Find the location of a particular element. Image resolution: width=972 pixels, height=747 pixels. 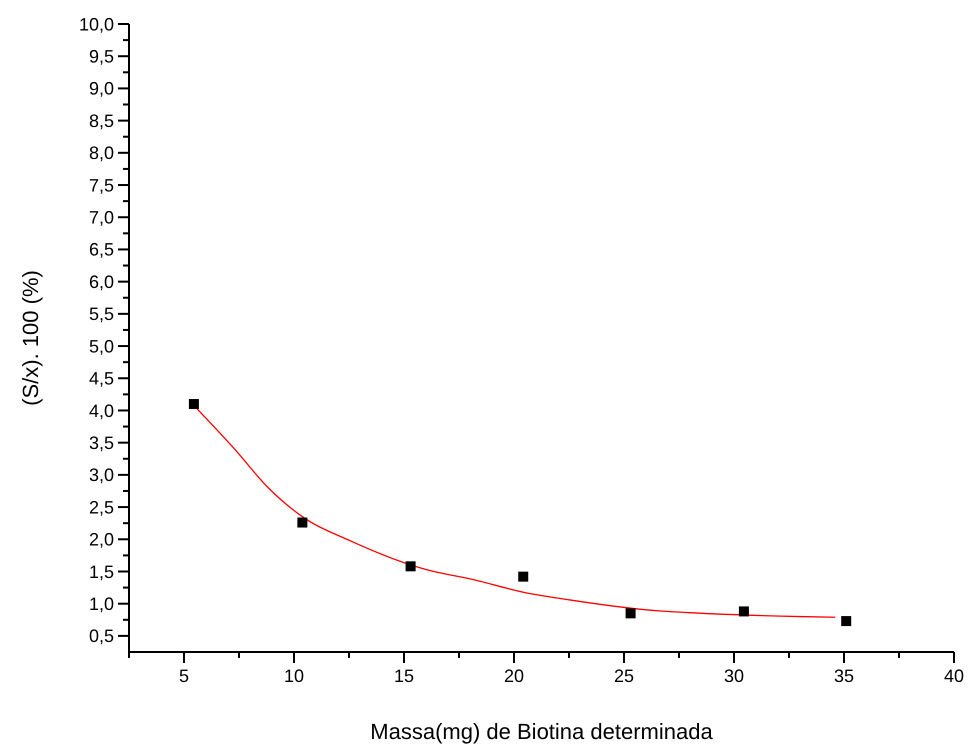

x-tick-label: 10 is located at coordinates (294, 676).